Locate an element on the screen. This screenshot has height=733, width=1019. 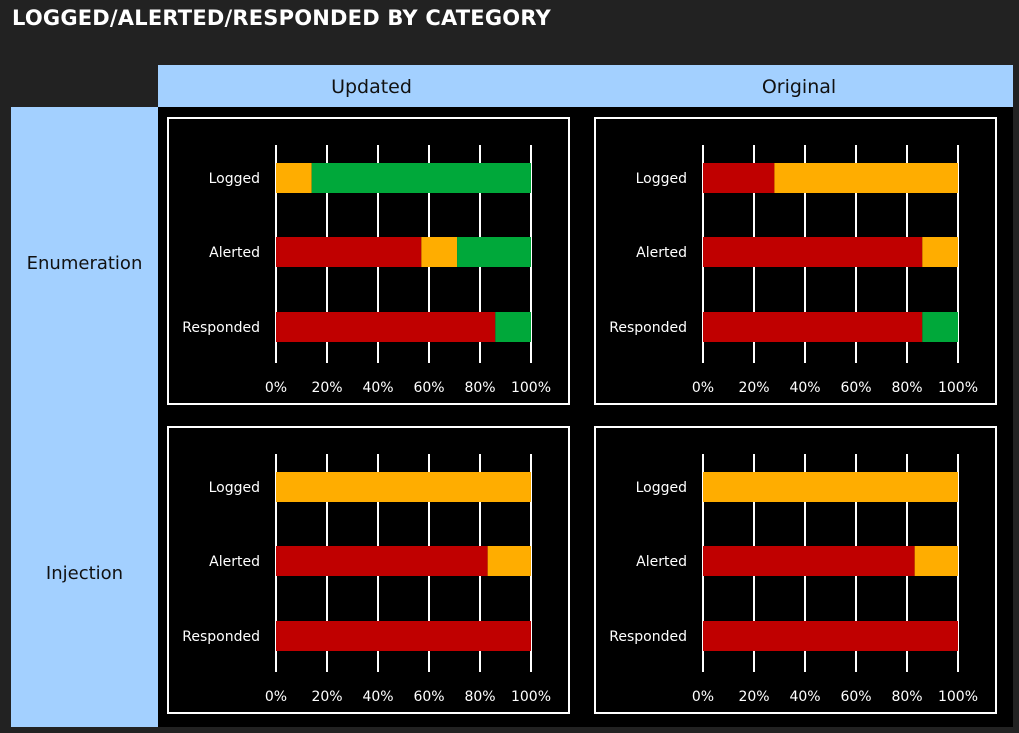
chart-enumeration-updated: 0% 20% 40% 60% 80% 100% Logged Alerted Responded is located at coordinates (366, 270).